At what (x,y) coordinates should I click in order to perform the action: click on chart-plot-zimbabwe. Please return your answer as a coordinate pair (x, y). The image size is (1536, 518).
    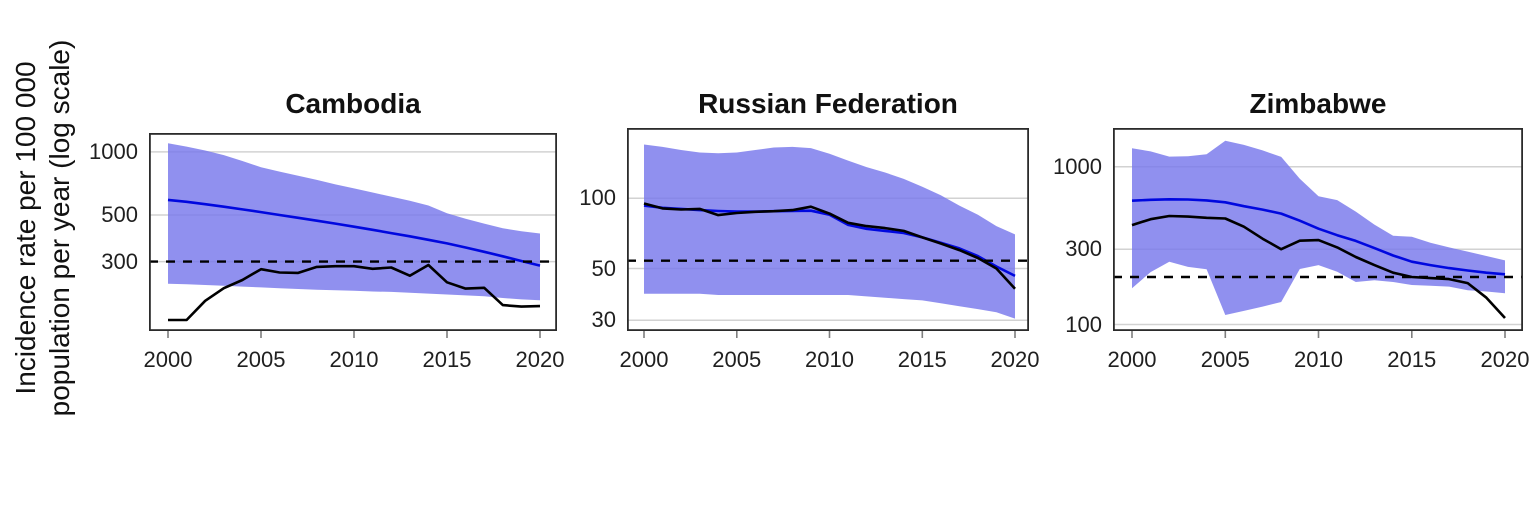
    Looking at the image, I should click on (1318, 232).